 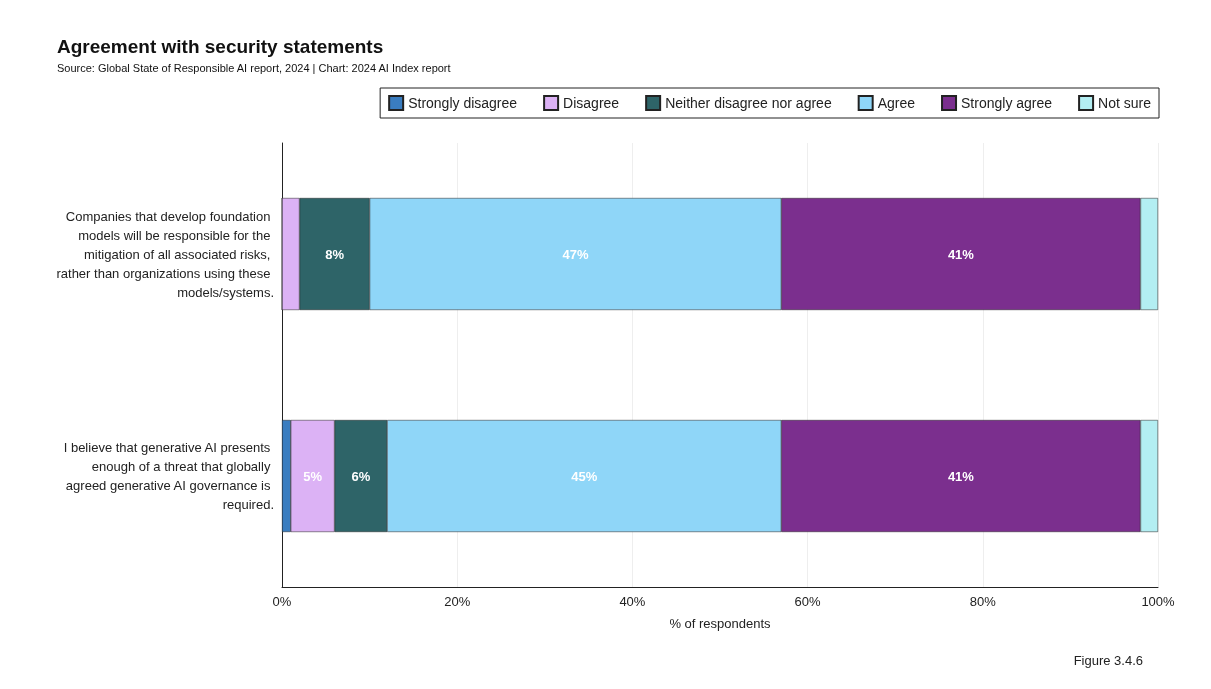 What do you see at coordinates (1158, 601) in the screenshot?
I see `x-tick-label: 100%` at bounding box center [1158, 601].